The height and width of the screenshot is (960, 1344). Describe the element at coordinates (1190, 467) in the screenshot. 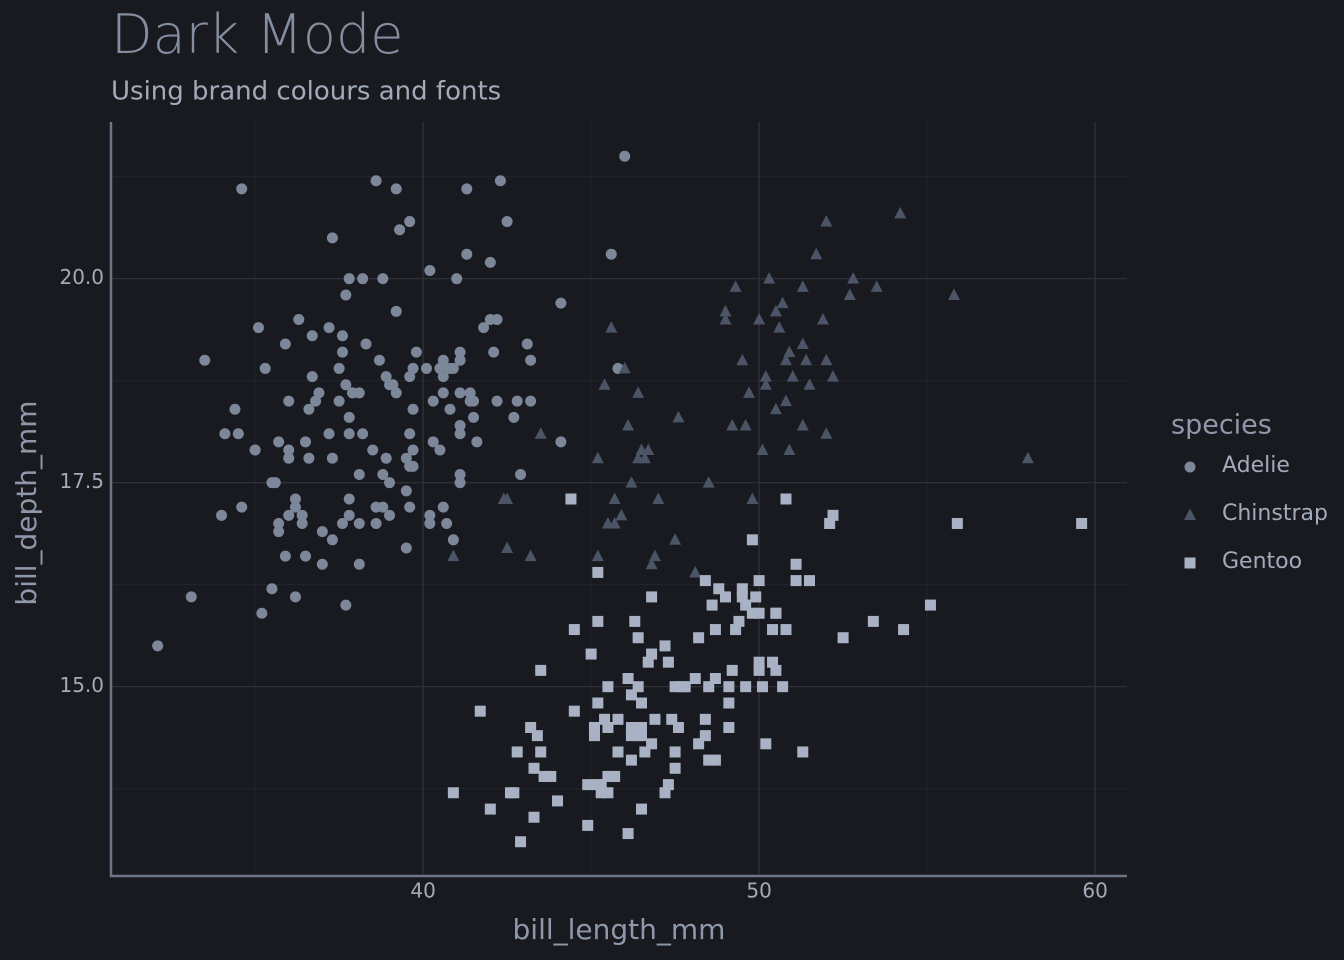

I see `legend-marker` at that location.